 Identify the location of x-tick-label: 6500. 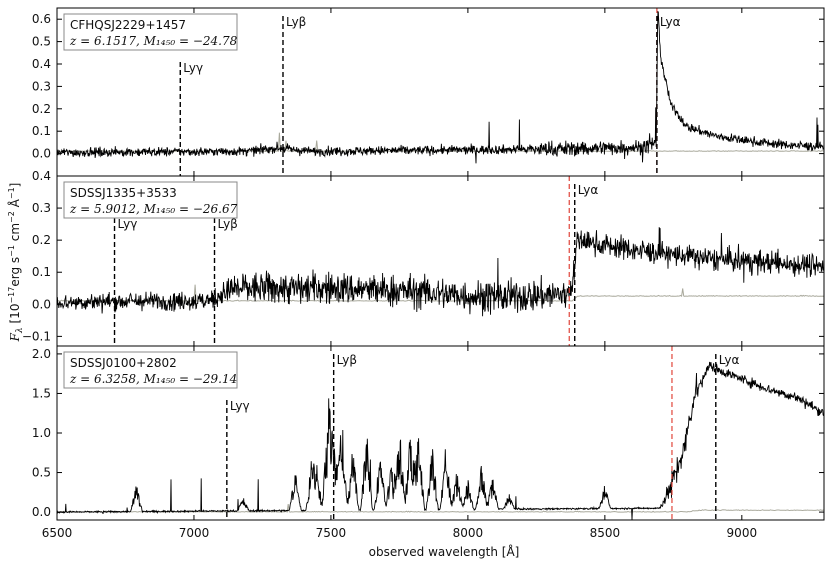
(57, 533).